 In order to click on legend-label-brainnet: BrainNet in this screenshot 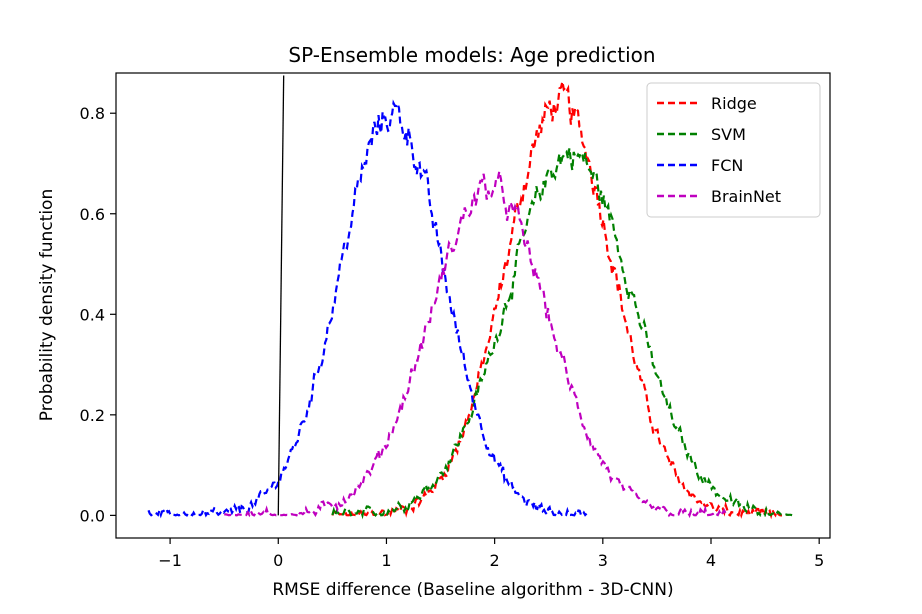, I will do `click(746, 196)`.